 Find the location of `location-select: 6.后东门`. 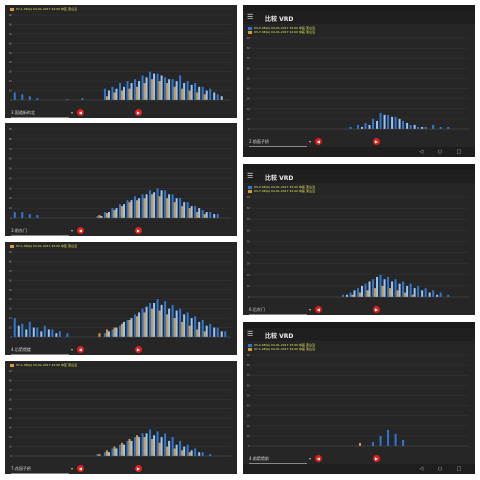

location-select: 6.后东门 is located at coordinates (278, 311).